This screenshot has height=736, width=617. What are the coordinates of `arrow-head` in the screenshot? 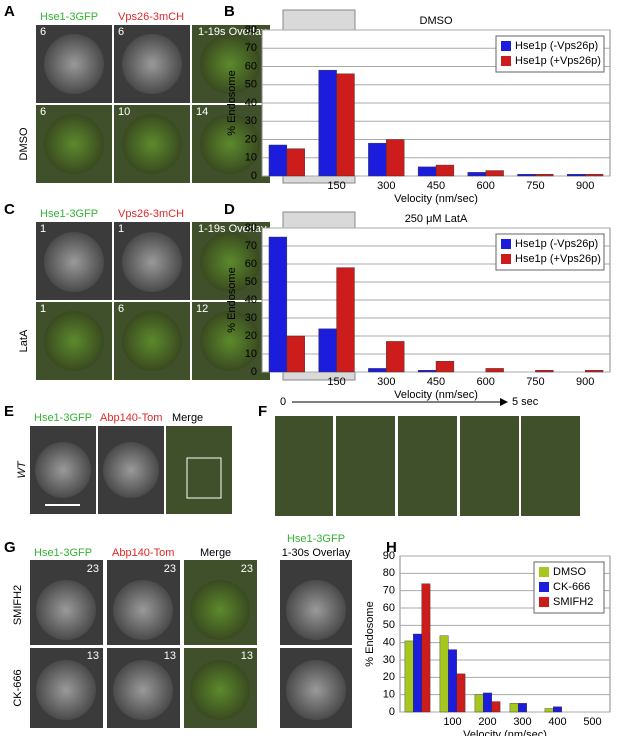 It's located at (504, 402).